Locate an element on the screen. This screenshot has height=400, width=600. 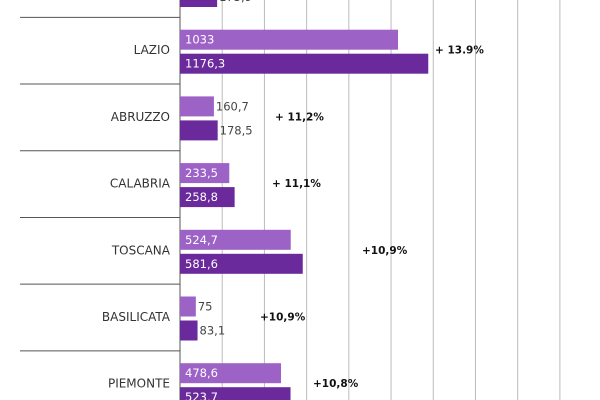
value-label: 523,7 is located at coordinates (201, 395).